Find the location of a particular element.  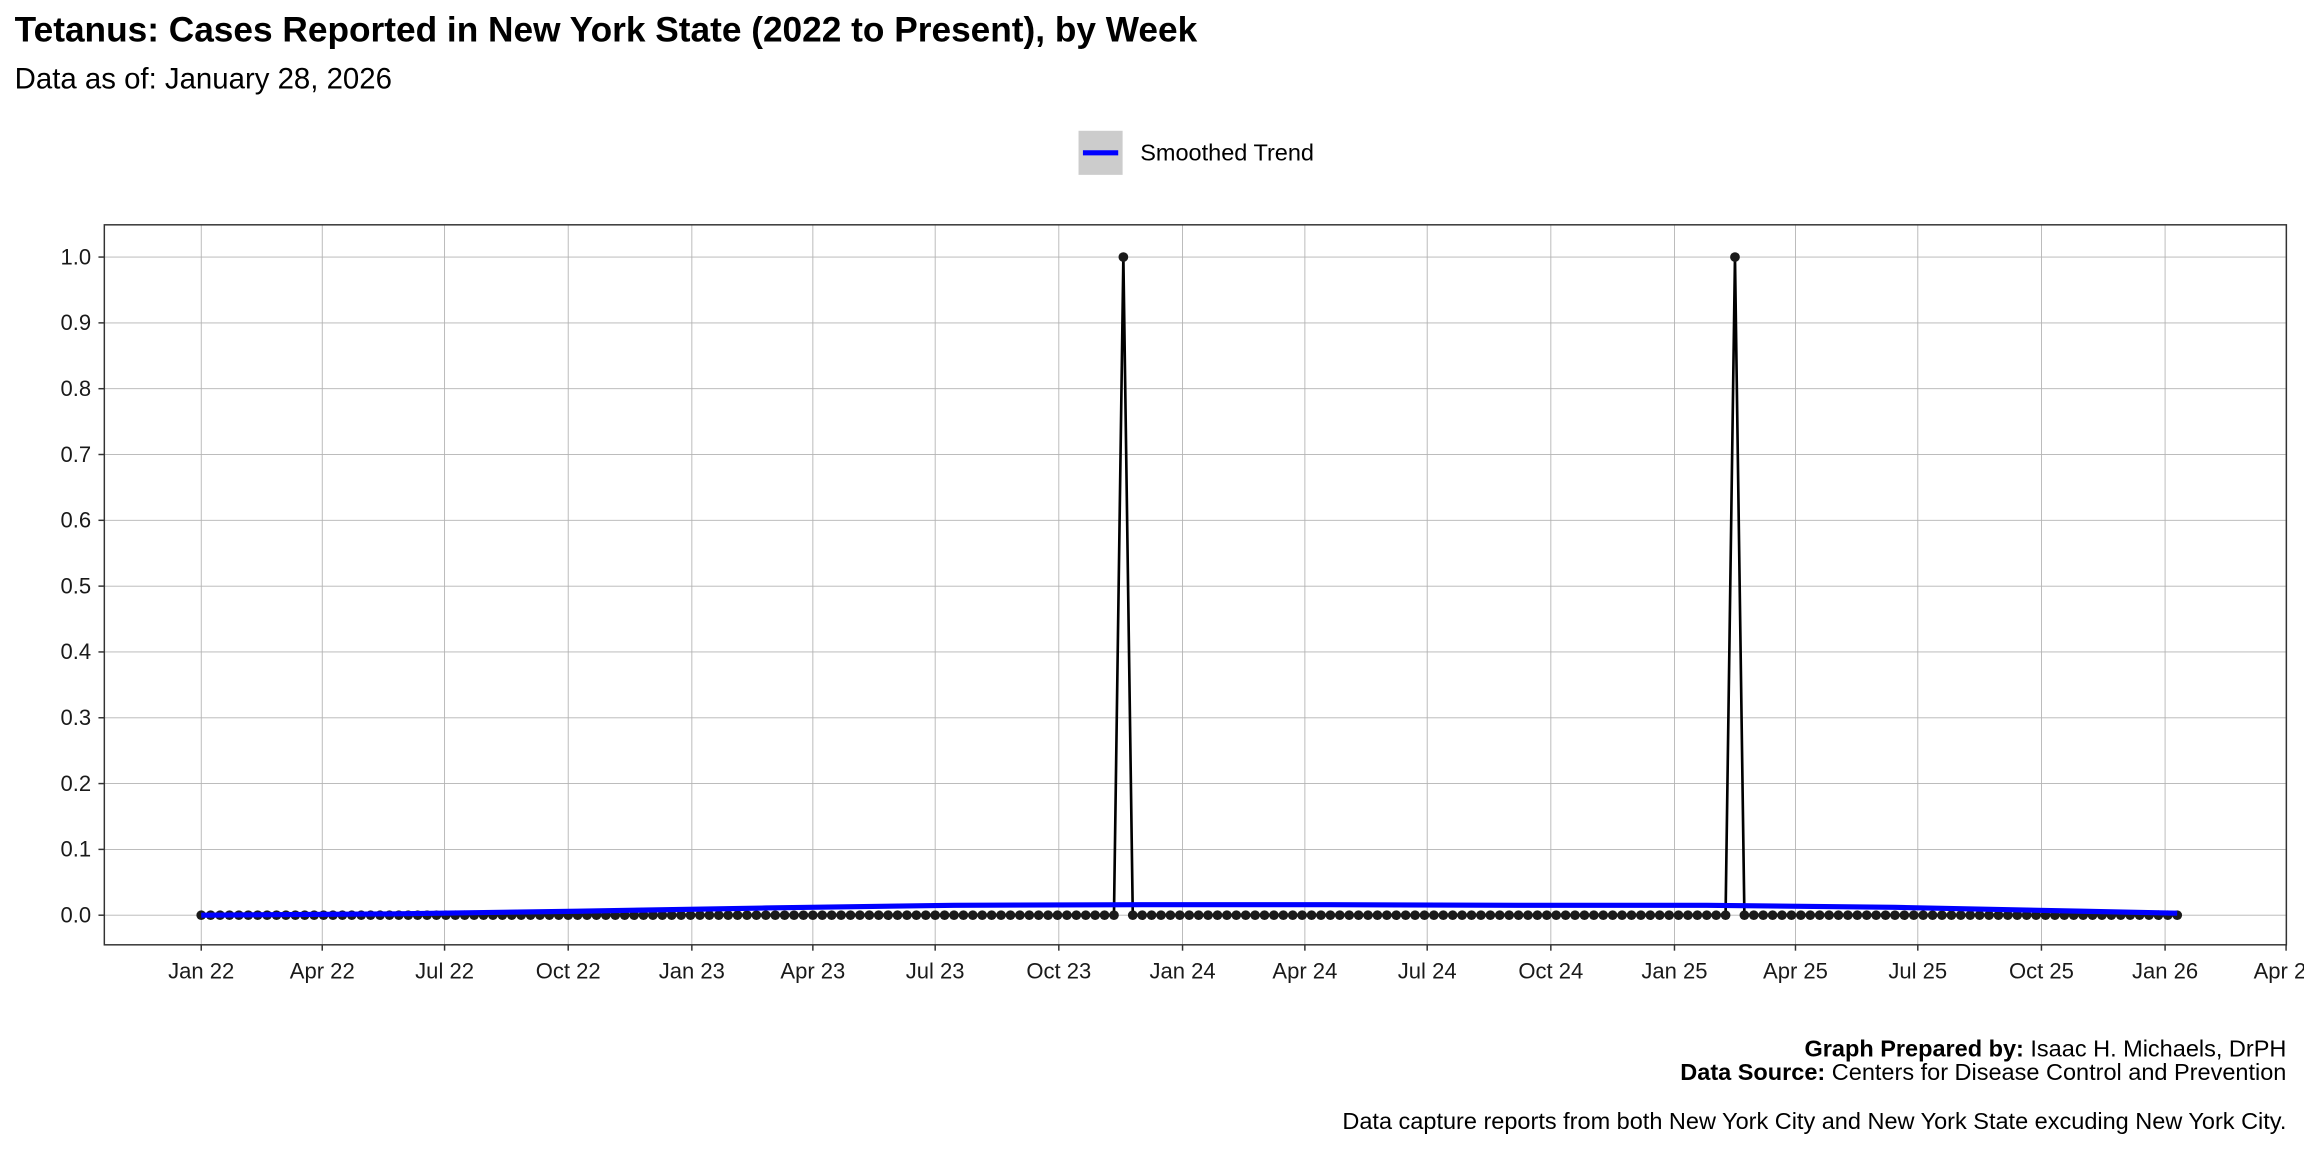

x-tick-label: Oct 24 is located at coordinates (1550, 971).